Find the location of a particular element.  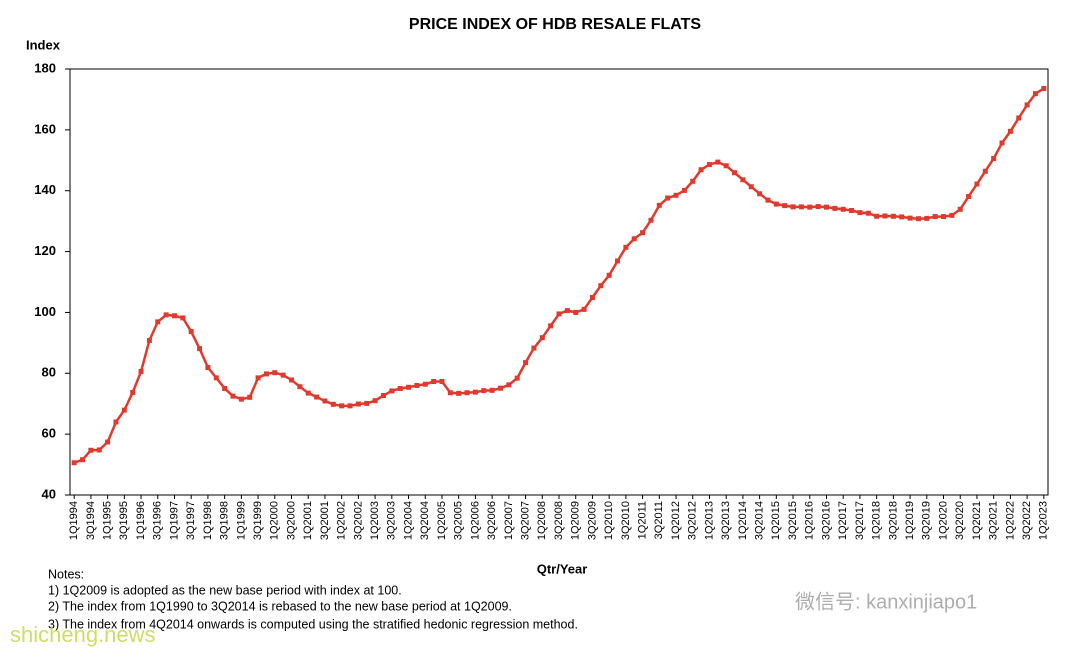

x-tick-label: 3Q1995 is located at coordinates (124, 520).